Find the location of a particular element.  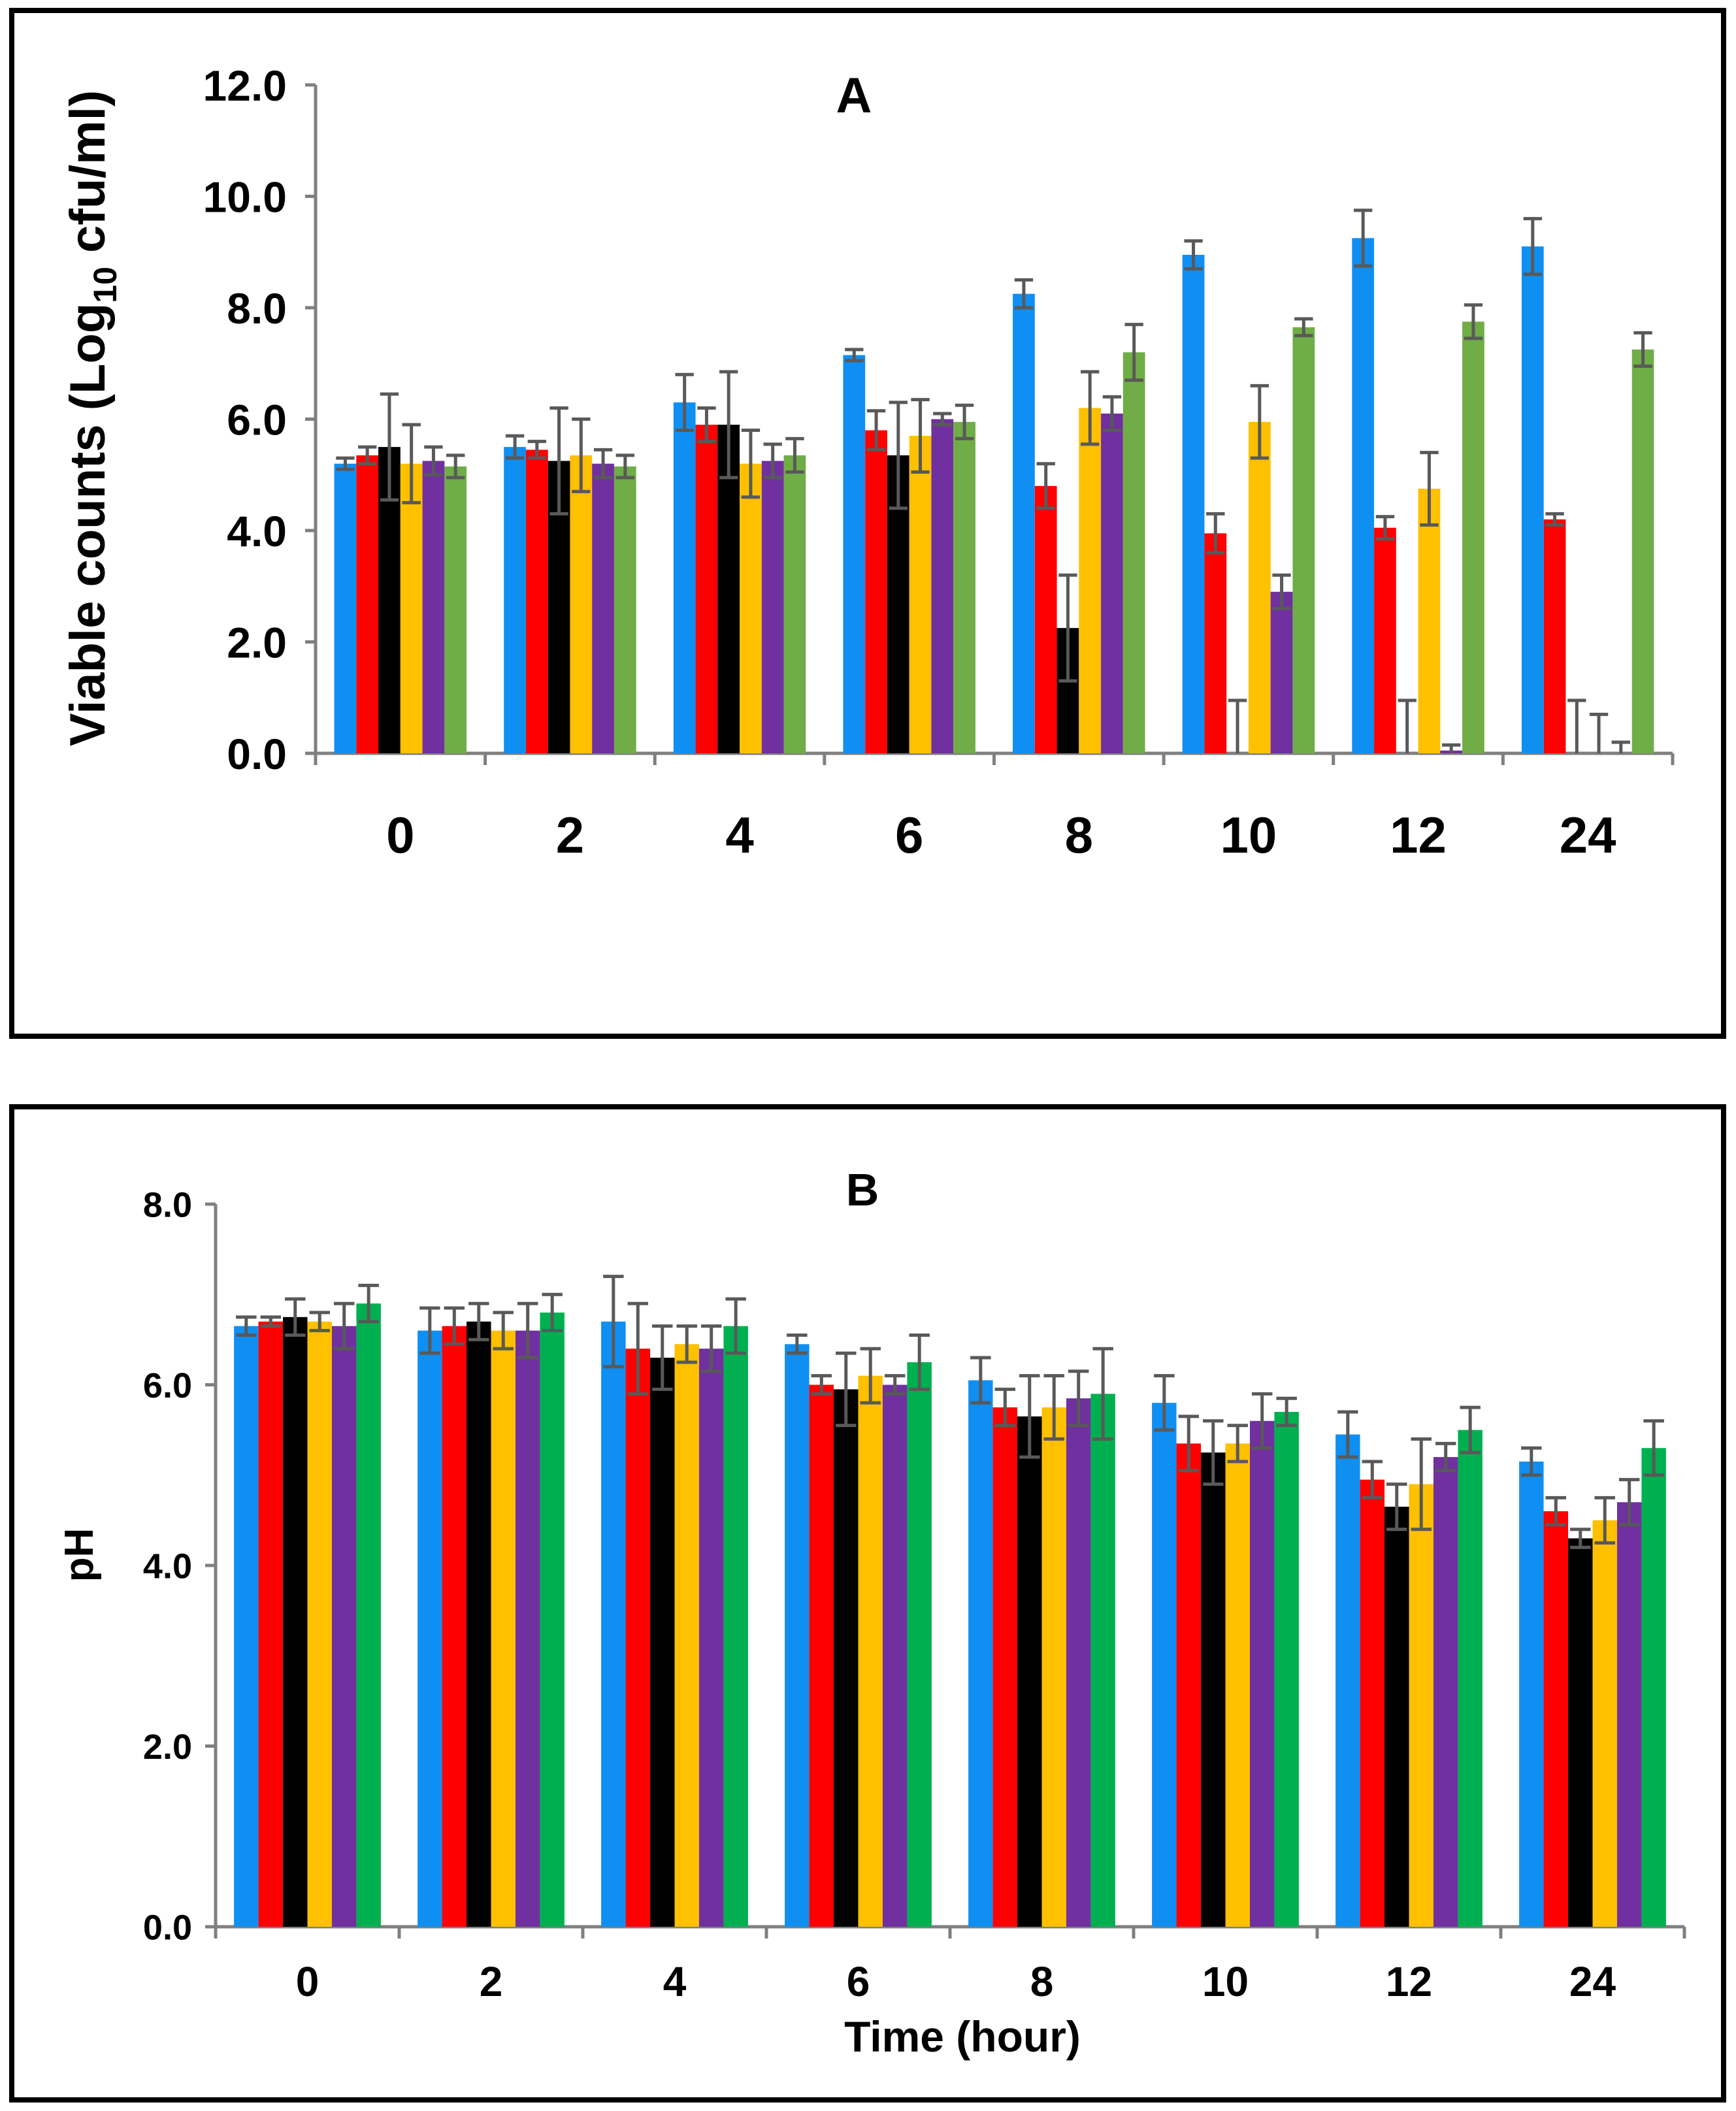

panel-b-error-bars is located at coordinates (950, 1412).